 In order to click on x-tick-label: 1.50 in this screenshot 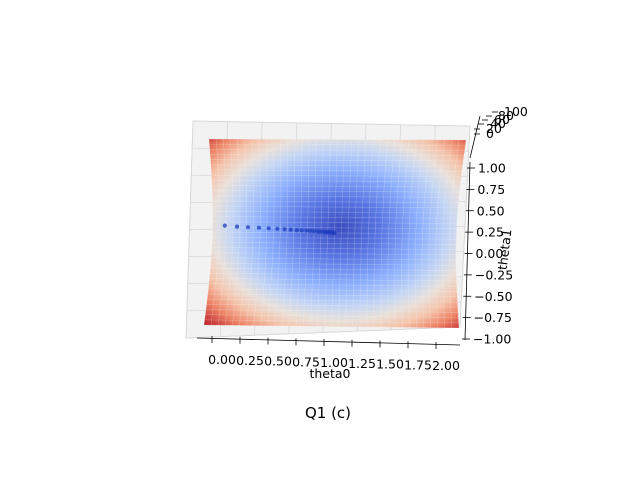, I will do `click(390, 364)`.